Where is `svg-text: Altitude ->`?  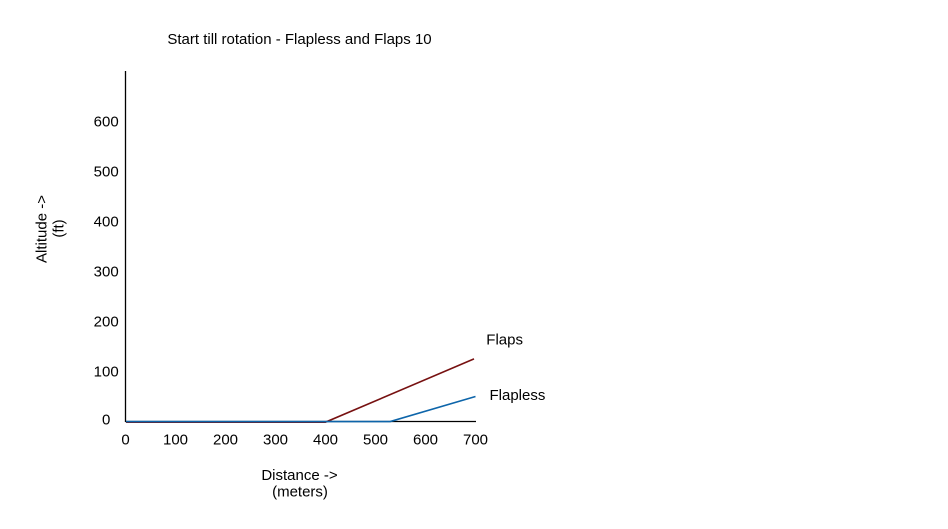
svg-text: Altitude -> is located at coordinates (41, 229).